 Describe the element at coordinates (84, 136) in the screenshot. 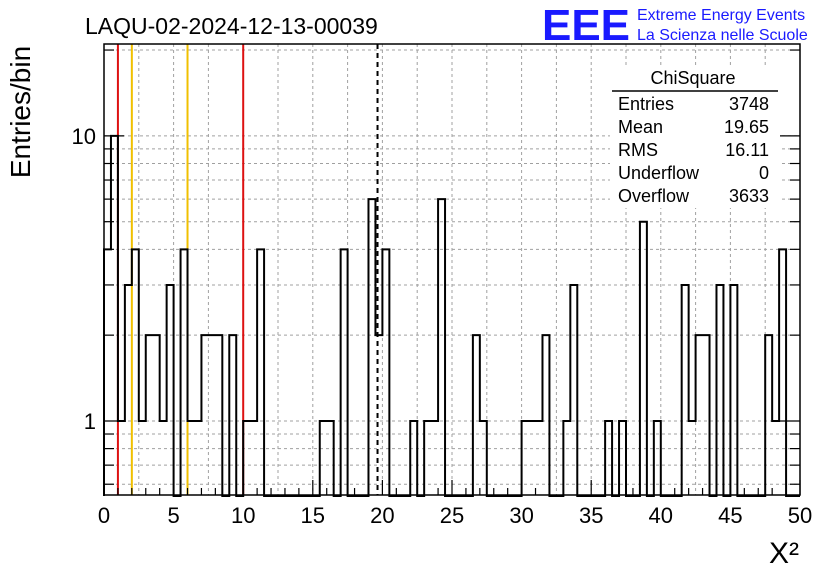

I see `y-tick-label: 10` at that location.